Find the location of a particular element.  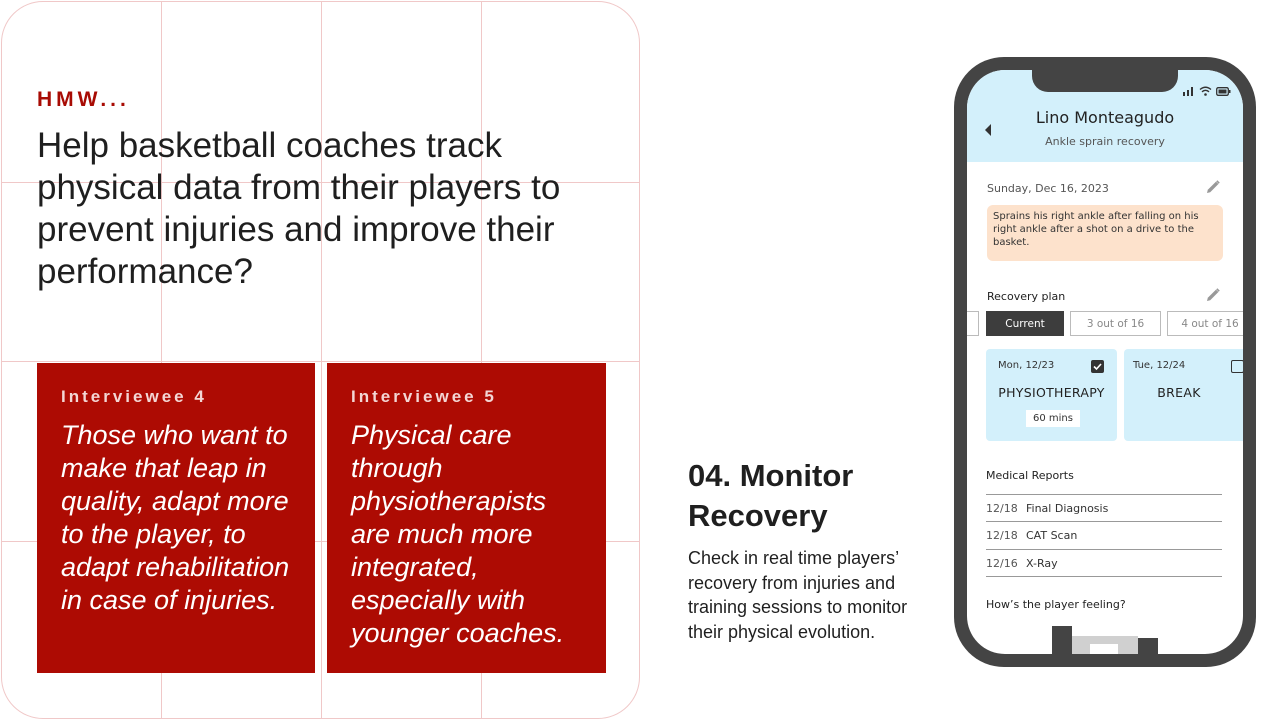

interviewee-name: Interviewee 4 is located at coordinates (134, 396).